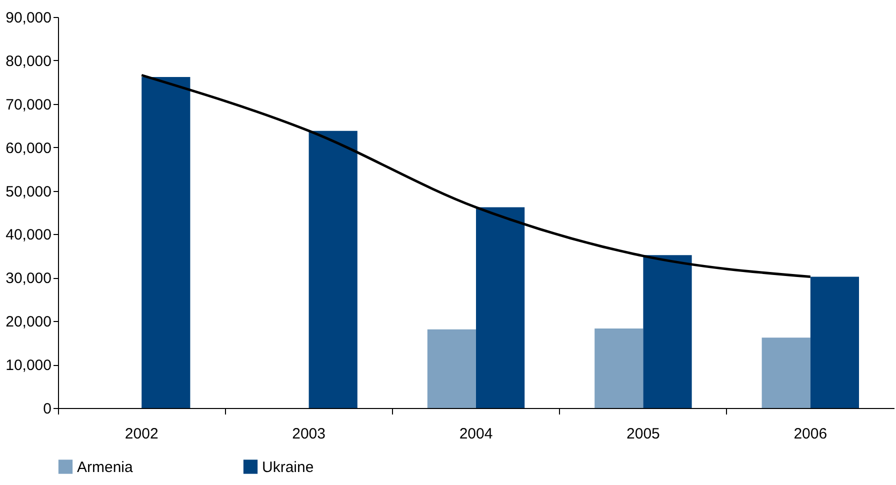 Image resolution: width=896 pixels, height=485 pixels. Describe the element at coordinates (29, 18) in the screenshot. I see `y-tick-label: 90,000` at that location.